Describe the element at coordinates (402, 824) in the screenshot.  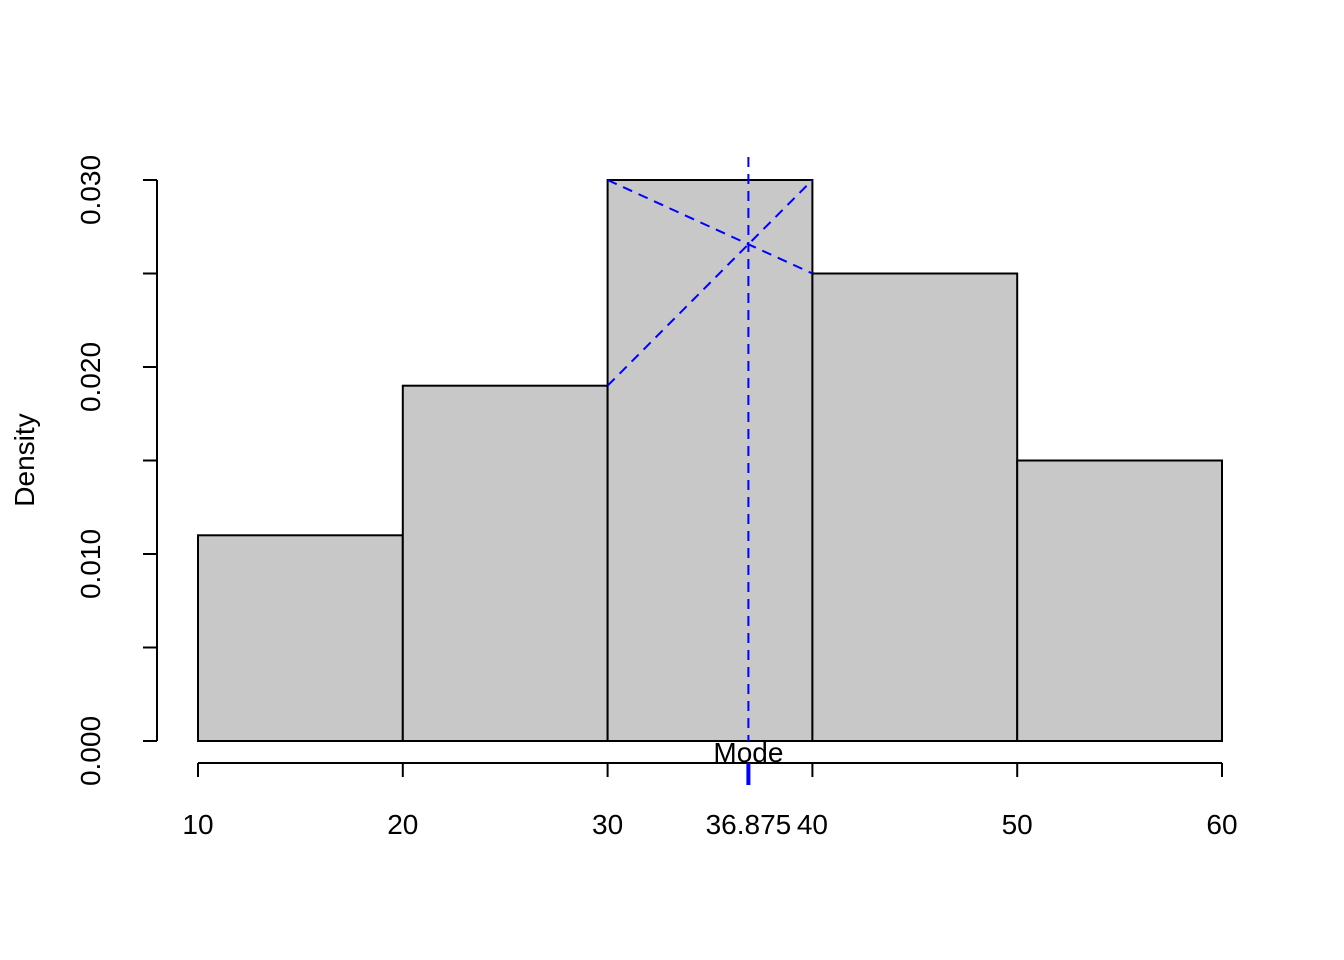
I see `x-tick-label: 20` at that location.